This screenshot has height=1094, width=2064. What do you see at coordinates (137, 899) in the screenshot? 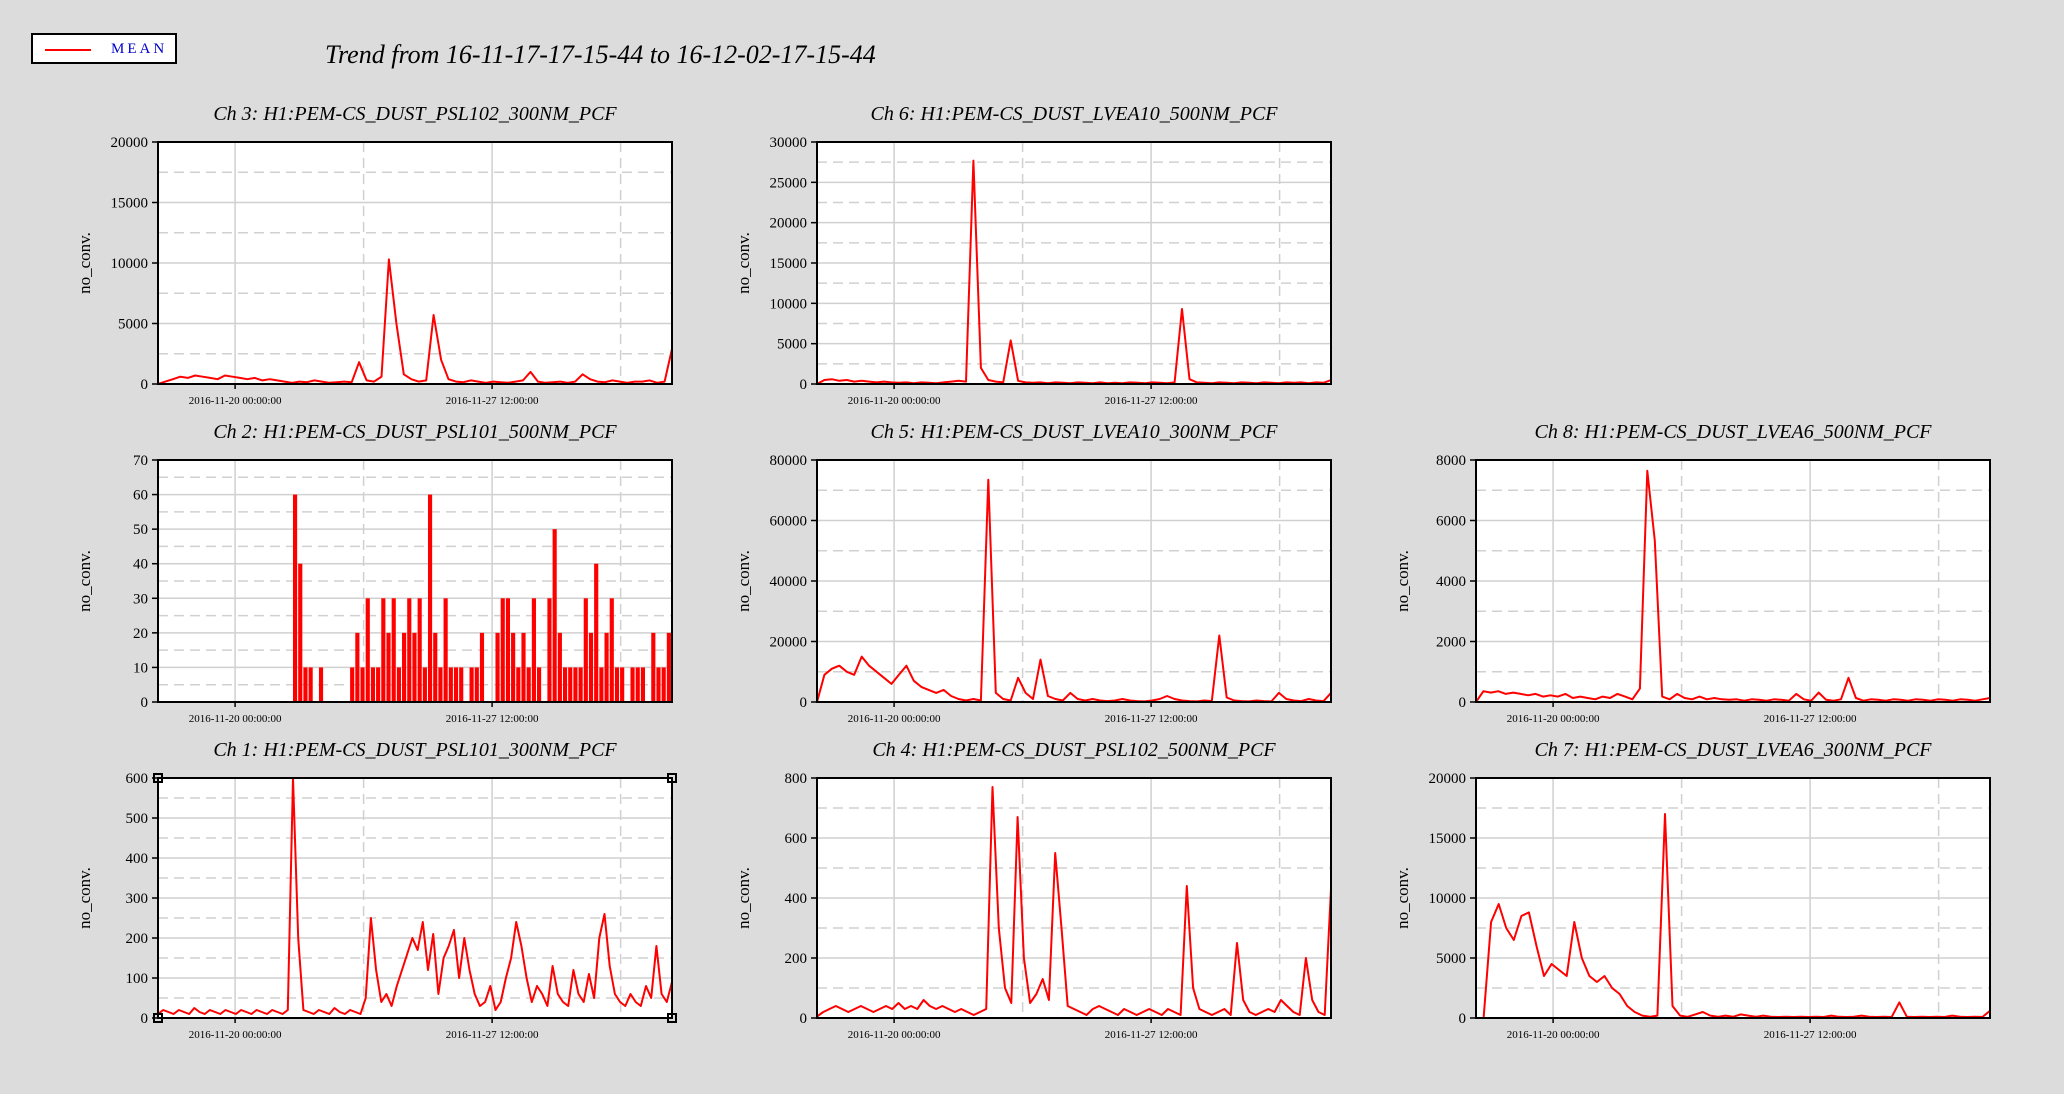
I see `y-tick-label: 300` at bounding box center [137, 899].